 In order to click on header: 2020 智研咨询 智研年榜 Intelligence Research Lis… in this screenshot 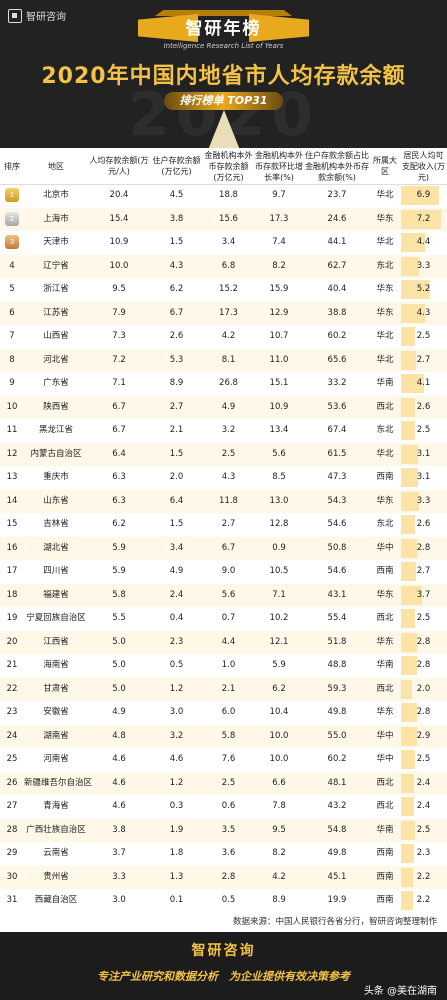, I will do `click(223, 74)`.